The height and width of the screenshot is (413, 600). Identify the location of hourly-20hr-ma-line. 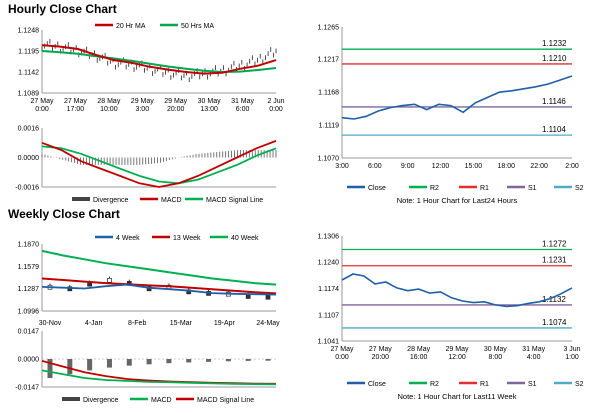
(159, 59).